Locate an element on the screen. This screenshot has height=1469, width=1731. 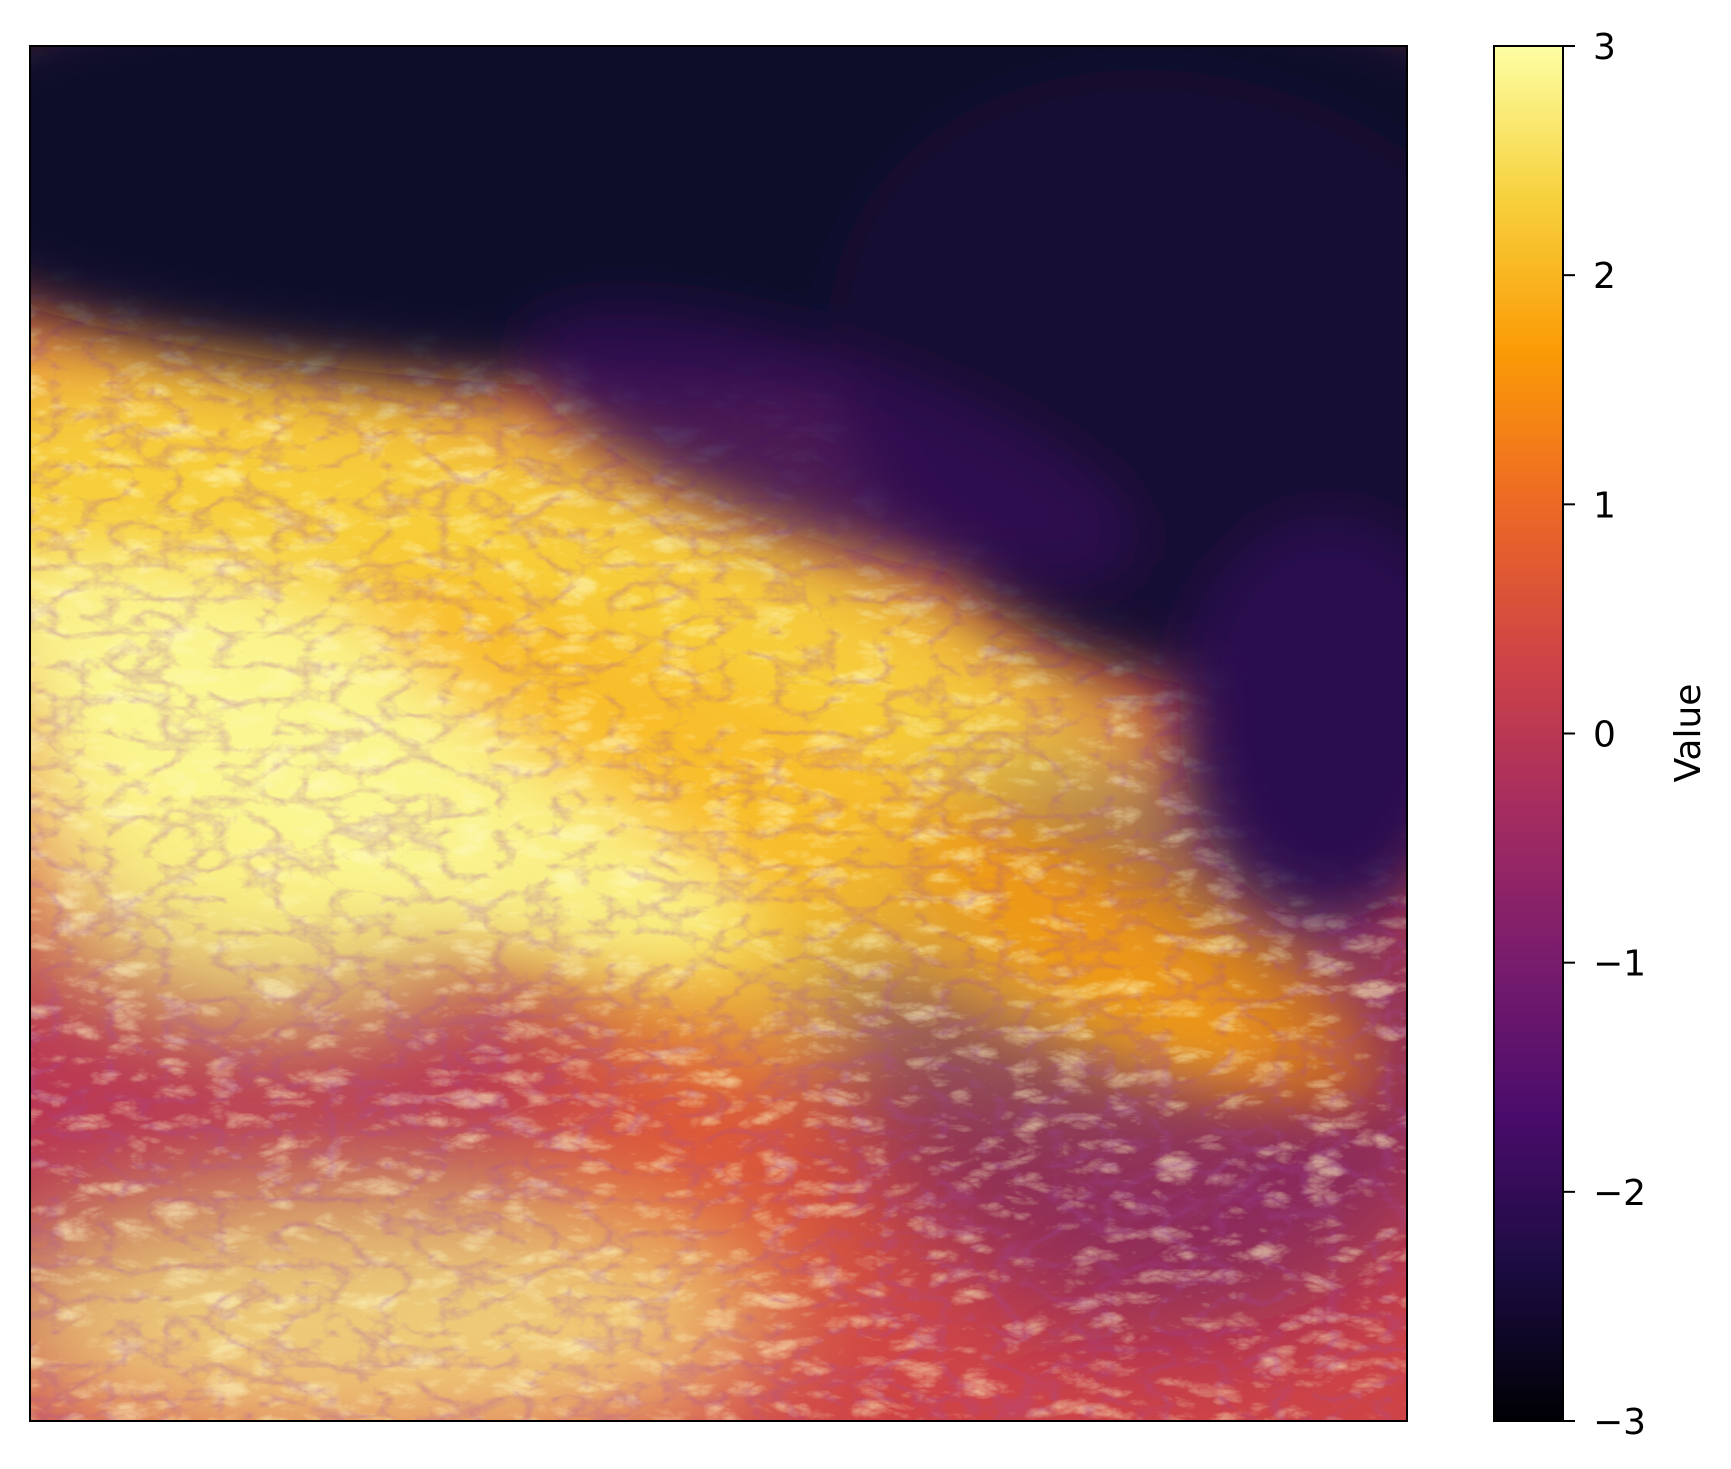
colorbar-tick-label: 3 is located at coordinates (1604, 47).